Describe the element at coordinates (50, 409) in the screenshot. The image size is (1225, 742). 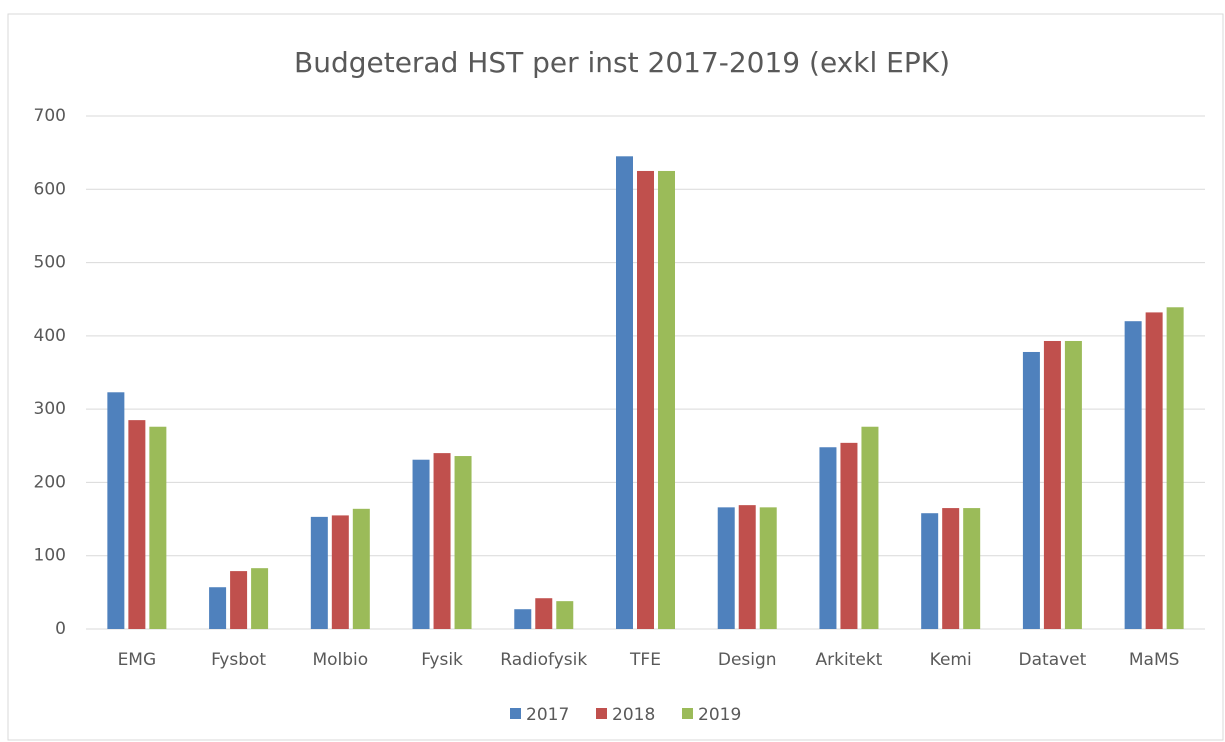
I see `y-tick-label: 300` at that location.